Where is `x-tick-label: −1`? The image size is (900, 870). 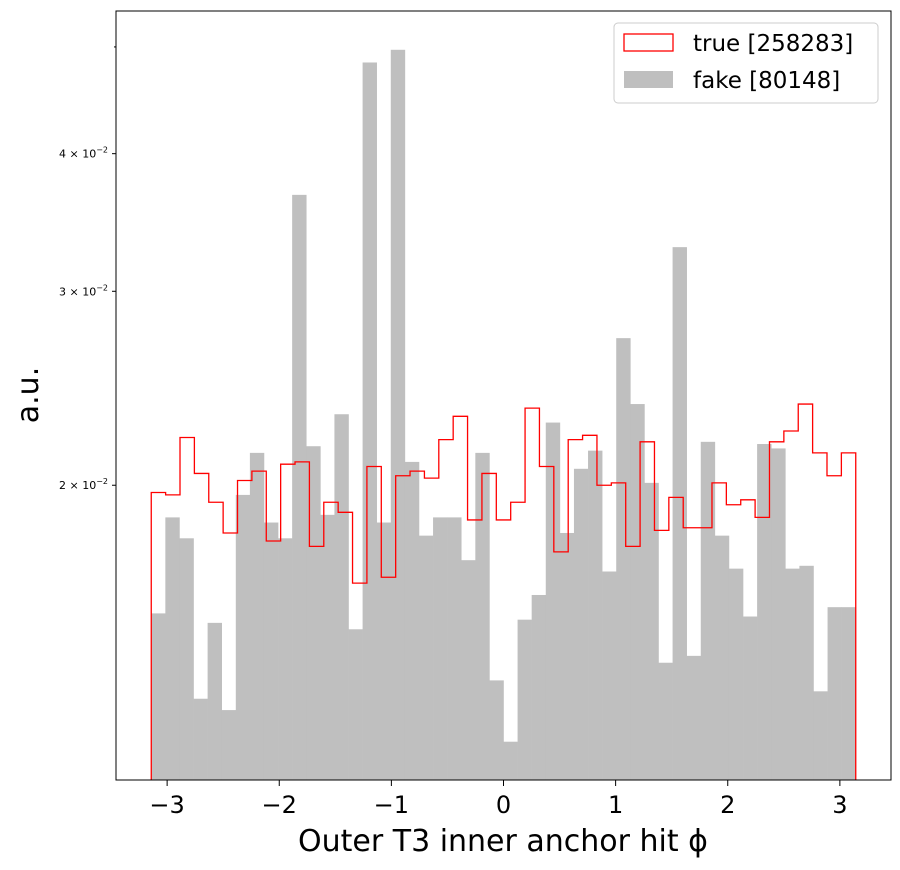 x-tick-label: −1 is located at coordinates (391, 805).